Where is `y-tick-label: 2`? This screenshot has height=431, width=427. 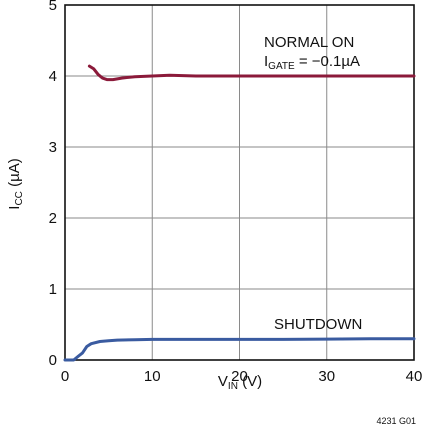 y-tick-label: 2 is located at coordinates (53, 218).